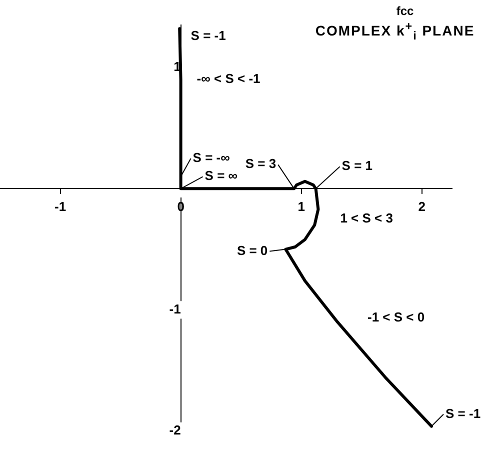  What do you see at coordinates (221, 176) in the screenshot?
I see `annotation: S = ∞` at bounding box center [221, 176].